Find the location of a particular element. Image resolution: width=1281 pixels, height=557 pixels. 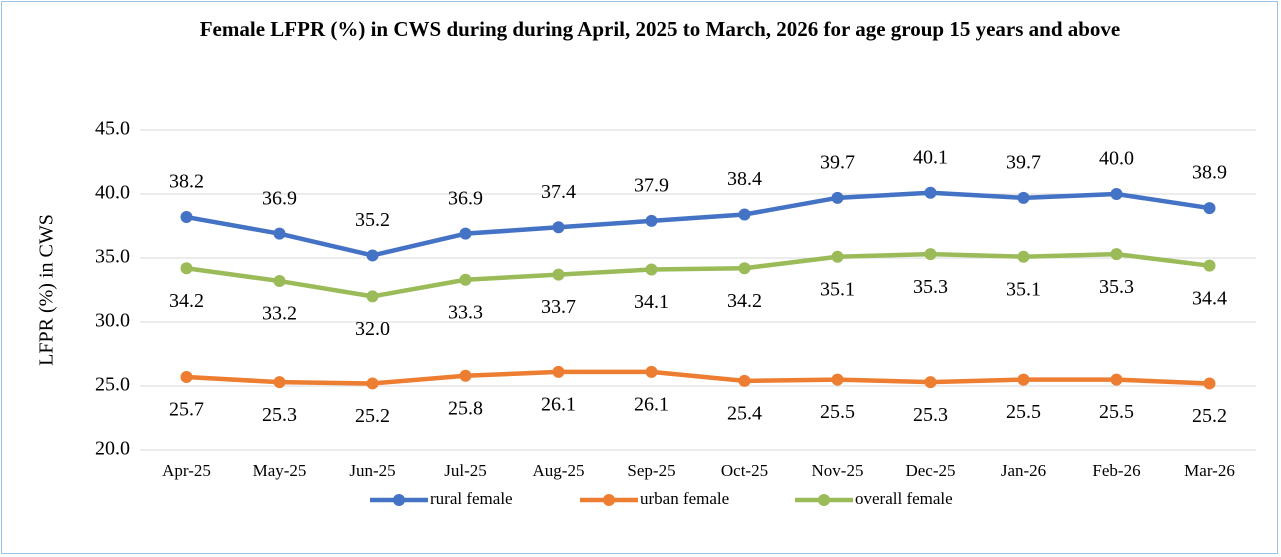

y-tick-label: 30.0 is located at coordinates (112, 321).